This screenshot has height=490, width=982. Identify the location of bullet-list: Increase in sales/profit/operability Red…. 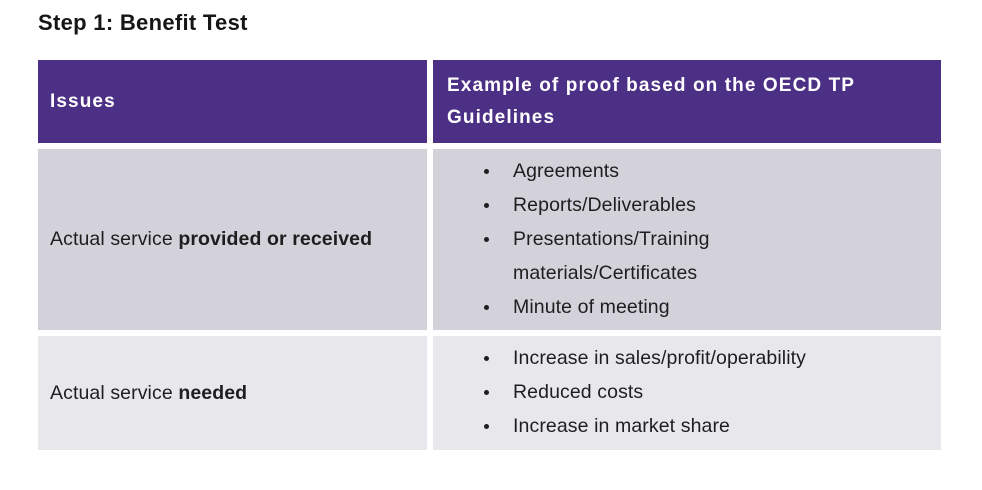
(687, 392).